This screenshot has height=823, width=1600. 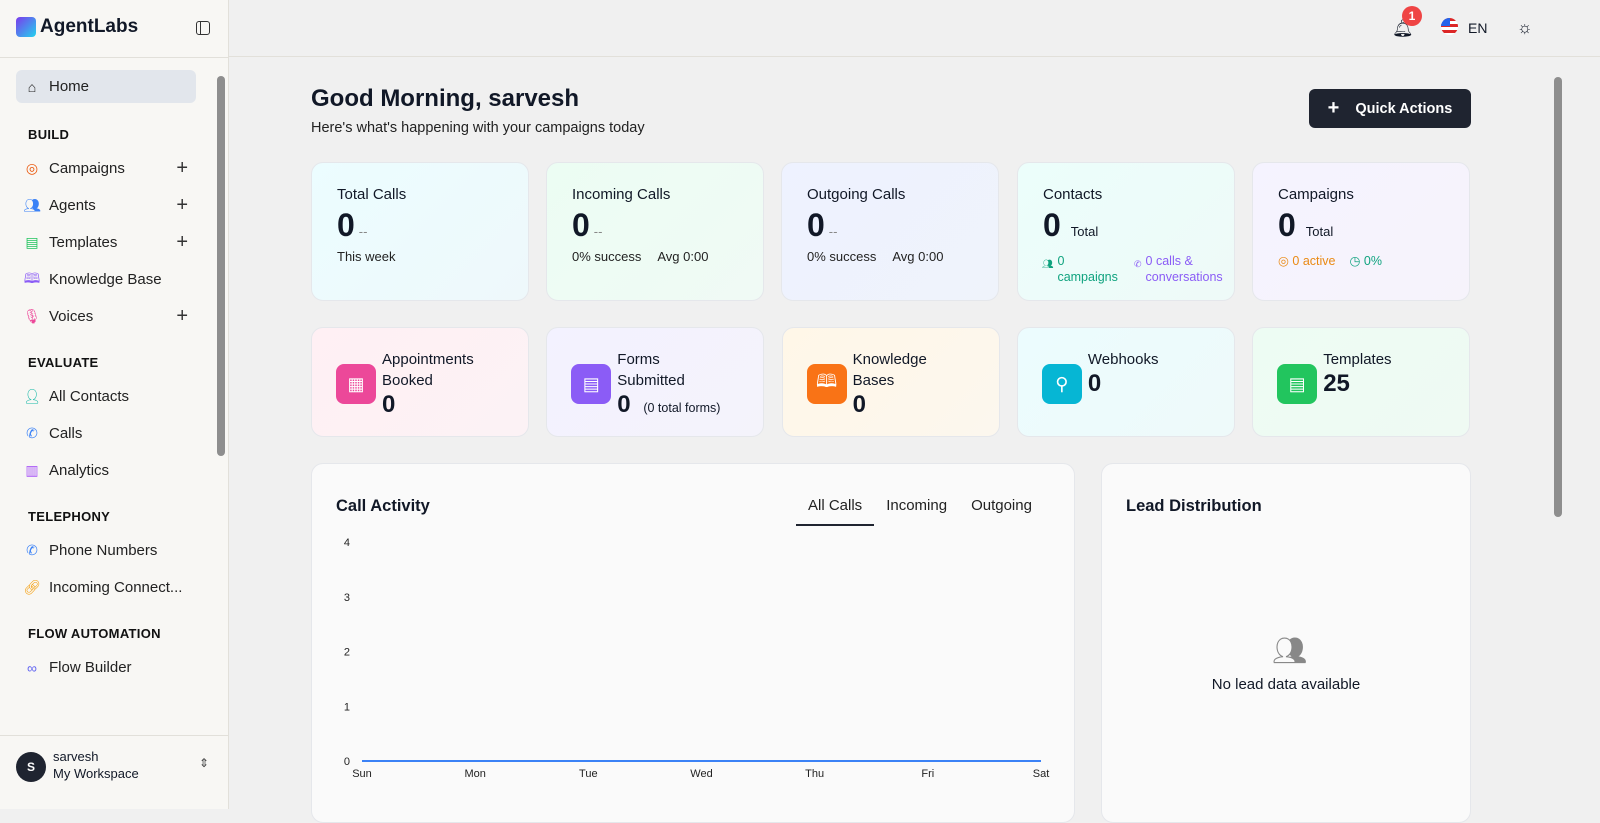 What do you see at coordinates (90, 667) in the screenshot?
I see `sidebar-item-label: Flow Builder` at bounding box center [90, 667].